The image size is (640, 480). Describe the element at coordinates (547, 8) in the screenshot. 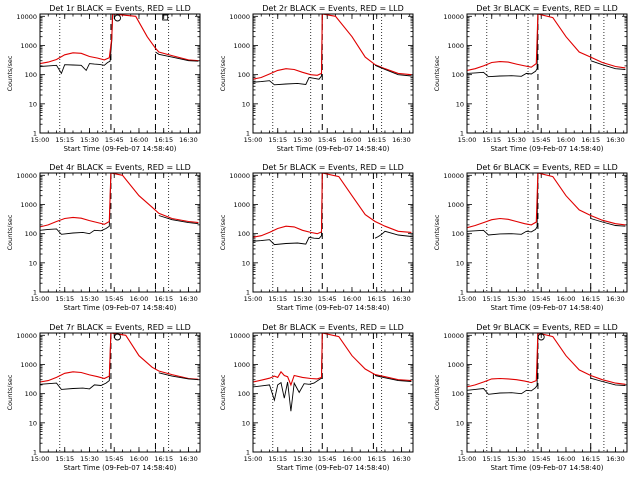

I see `panel-title: Det 3r BLACK = Events, RED = LLD` at that location.